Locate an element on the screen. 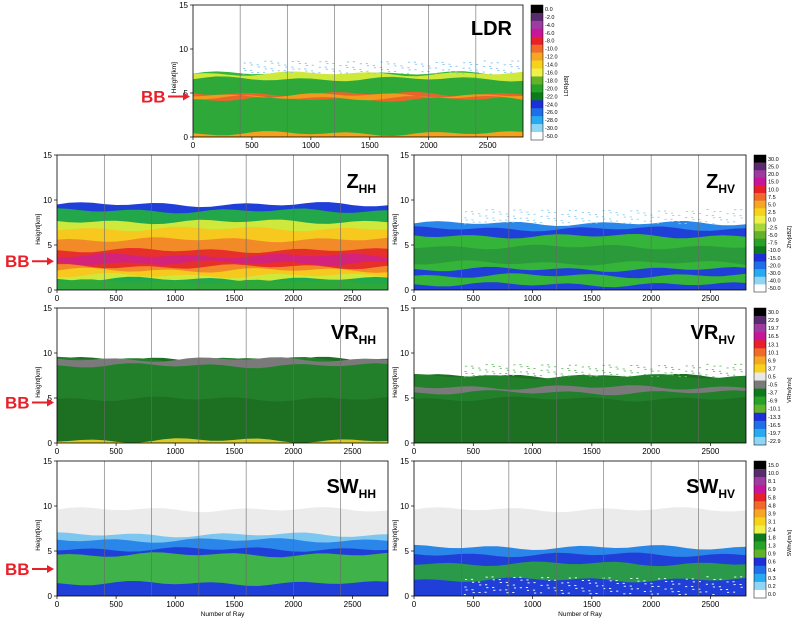  y-tick-label: 15 is located at coordinates (404, 308).